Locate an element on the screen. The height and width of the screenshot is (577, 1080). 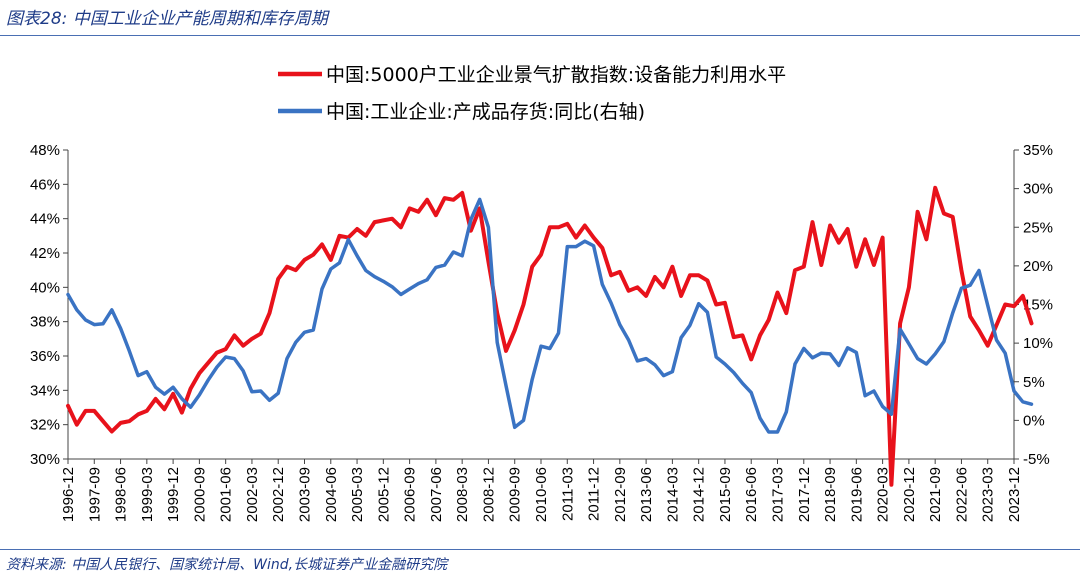
x-tick-label: 2023-03 is located at coordinates (988, 494).